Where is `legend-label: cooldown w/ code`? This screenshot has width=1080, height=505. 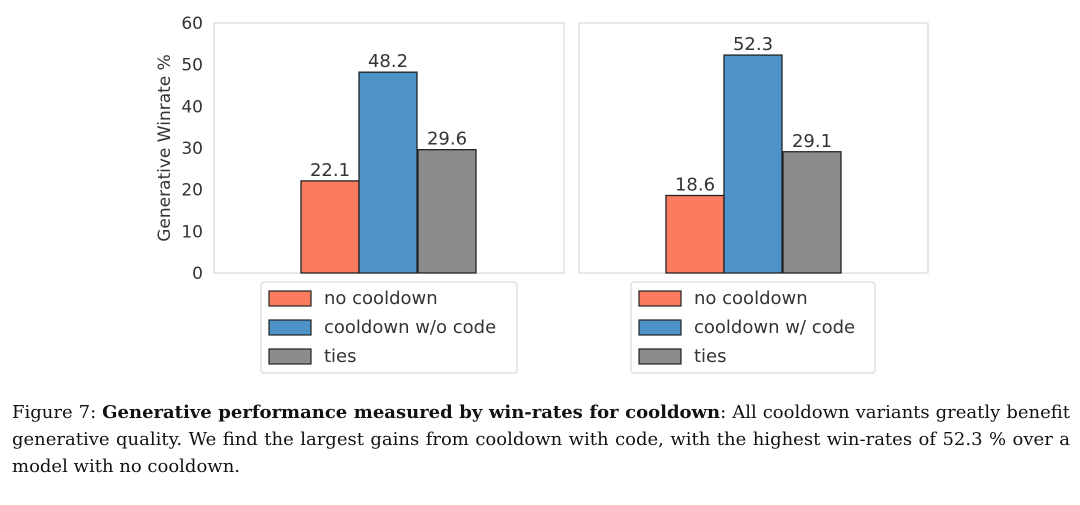
legend-label: cooldown w/ code is located at coordinates (774, 327).